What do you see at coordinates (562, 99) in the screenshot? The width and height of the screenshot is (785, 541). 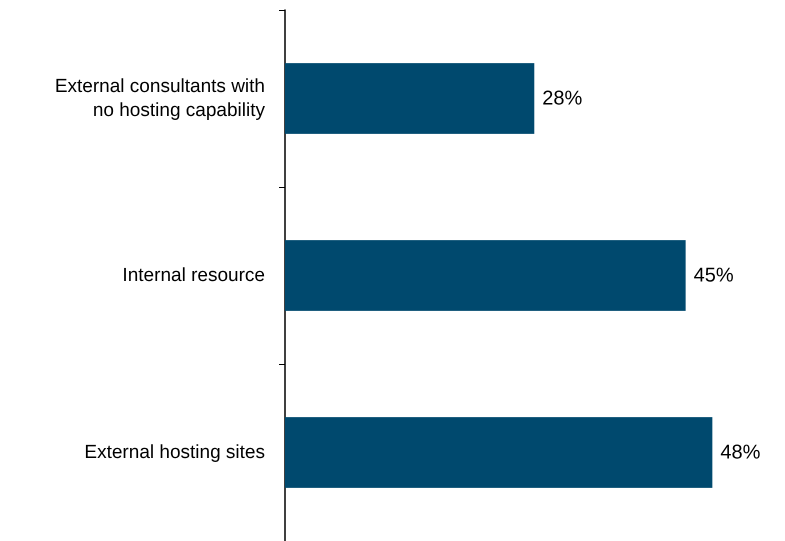 I see `data-label: 28%` at bounding box center [562, 99].